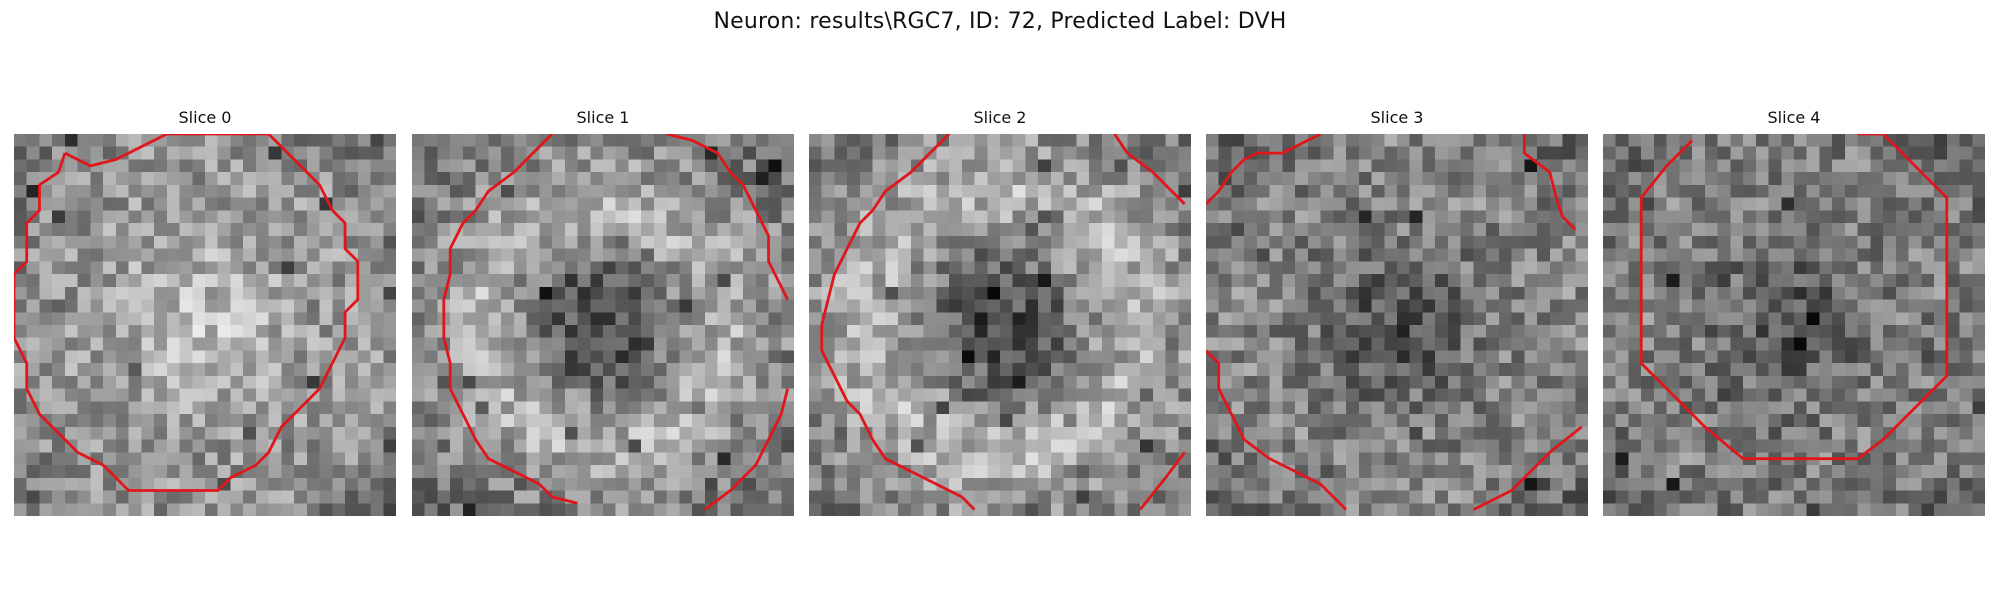  Describe the element at coordinates (1794, 117) in the screenshot. I see `slice-title-4: Slice 4` at that location.